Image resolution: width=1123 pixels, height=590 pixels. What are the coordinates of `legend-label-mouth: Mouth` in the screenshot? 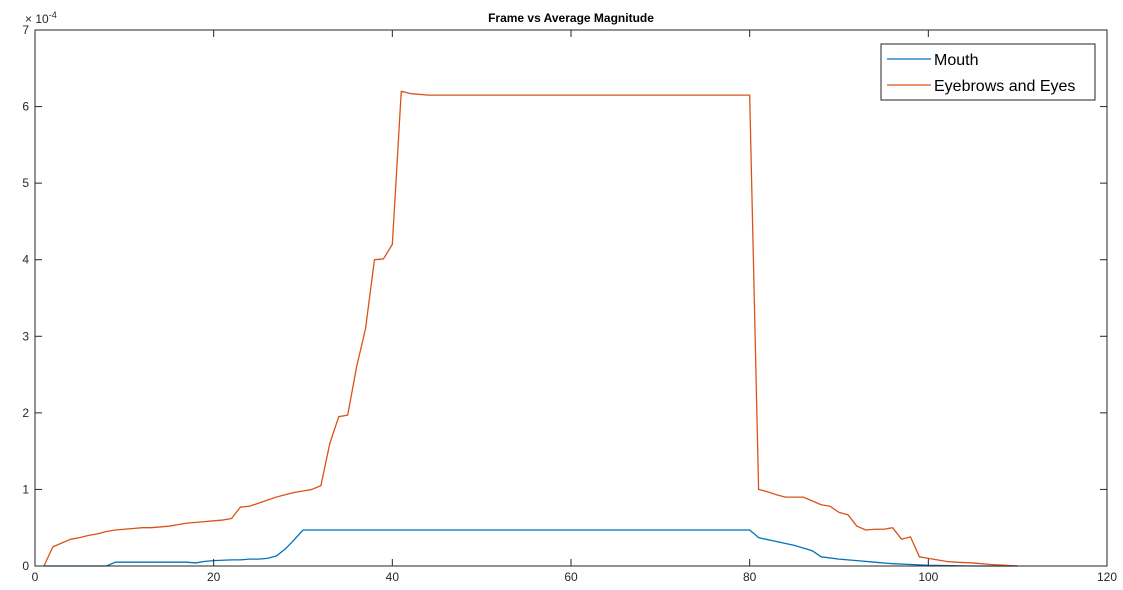 It's located at (956, 60).